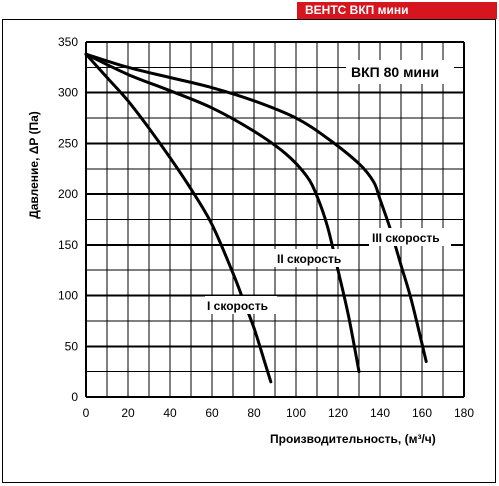 This screenshot has width=499, height=486. What do you see at coordinates (380, 413) in the screenshot?
I see `x-tick-label: 140` at bounding box center [380, 413].